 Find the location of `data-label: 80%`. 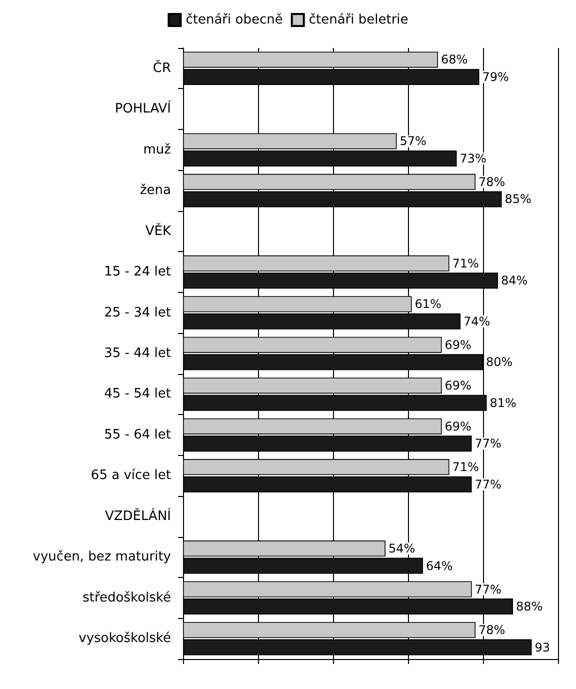

data-label: 80% is located at coordinates (499, 362).